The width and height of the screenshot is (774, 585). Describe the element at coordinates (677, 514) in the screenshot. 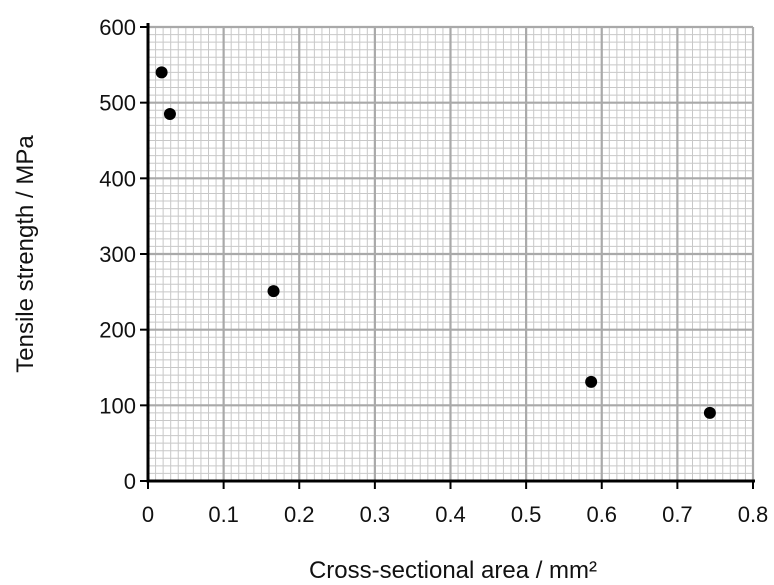

I see `x-tick-label: 0.7` at that location.